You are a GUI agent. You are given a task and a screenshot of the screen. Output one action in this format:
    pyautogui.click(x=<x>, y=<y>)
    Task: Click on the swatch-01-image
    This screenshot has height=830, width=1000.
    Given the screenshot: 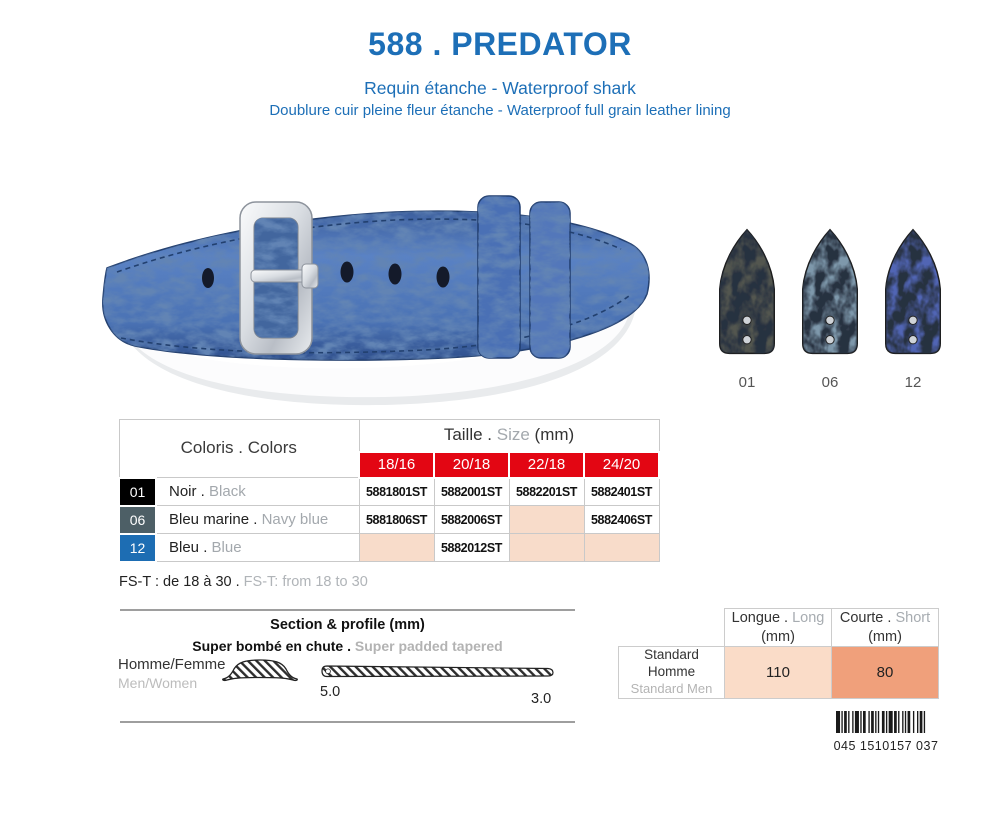 What is the action you would take?
    pyautogui.click(x=747, y=291)
    